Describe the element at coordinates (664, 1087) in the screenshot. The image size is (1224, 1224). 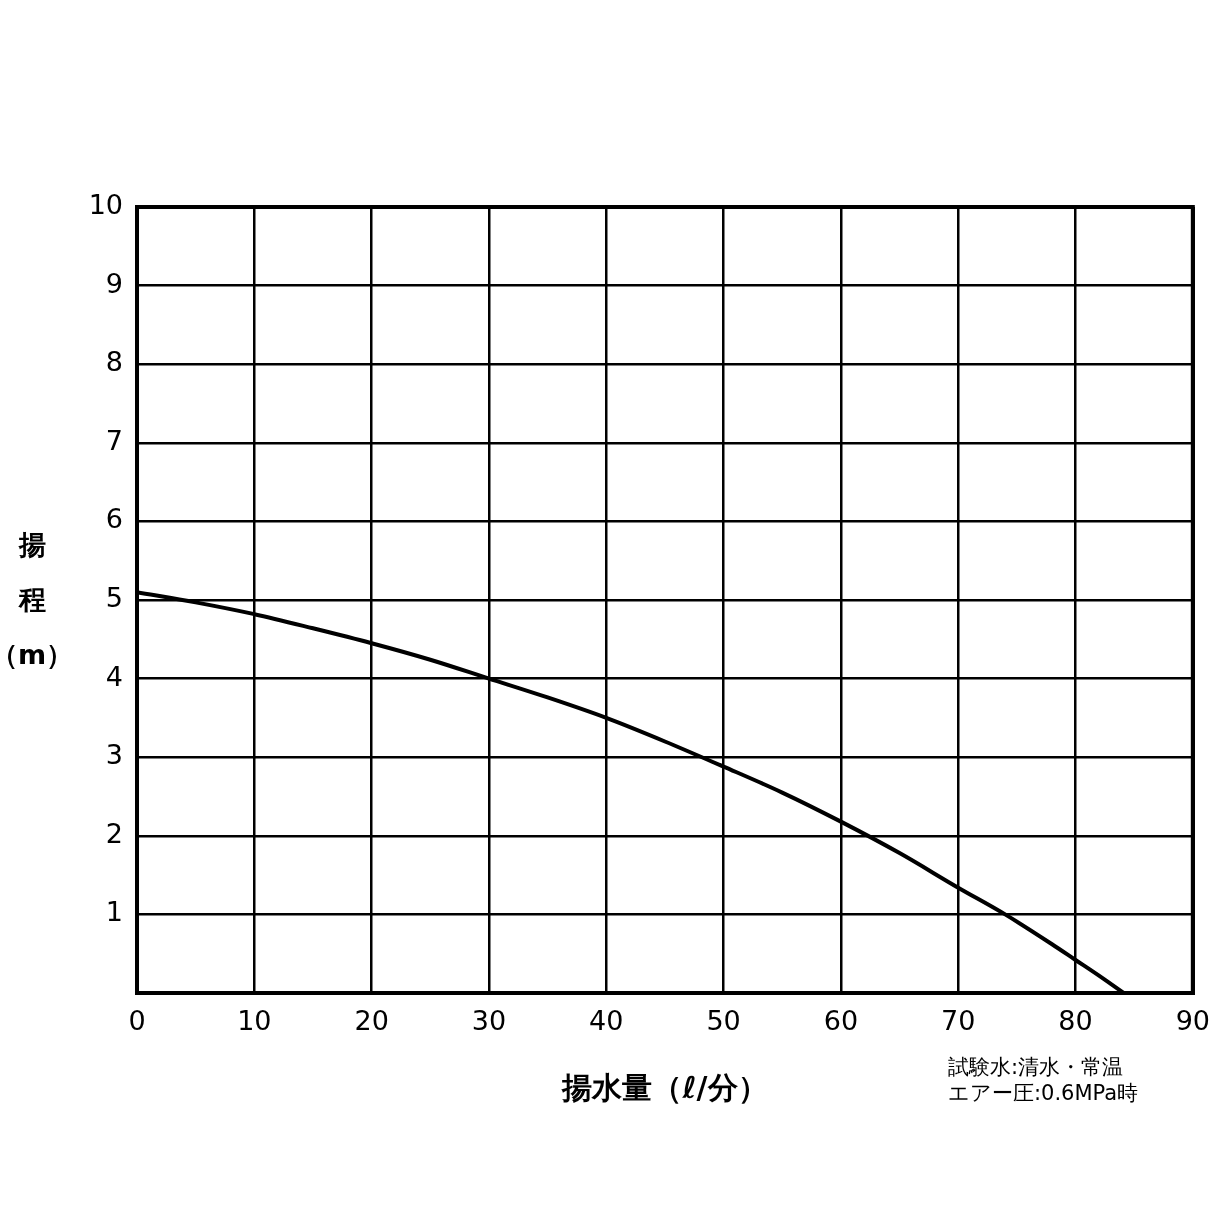
I see `x-axis-title: 揚水量（ℓ/分）` at that location.